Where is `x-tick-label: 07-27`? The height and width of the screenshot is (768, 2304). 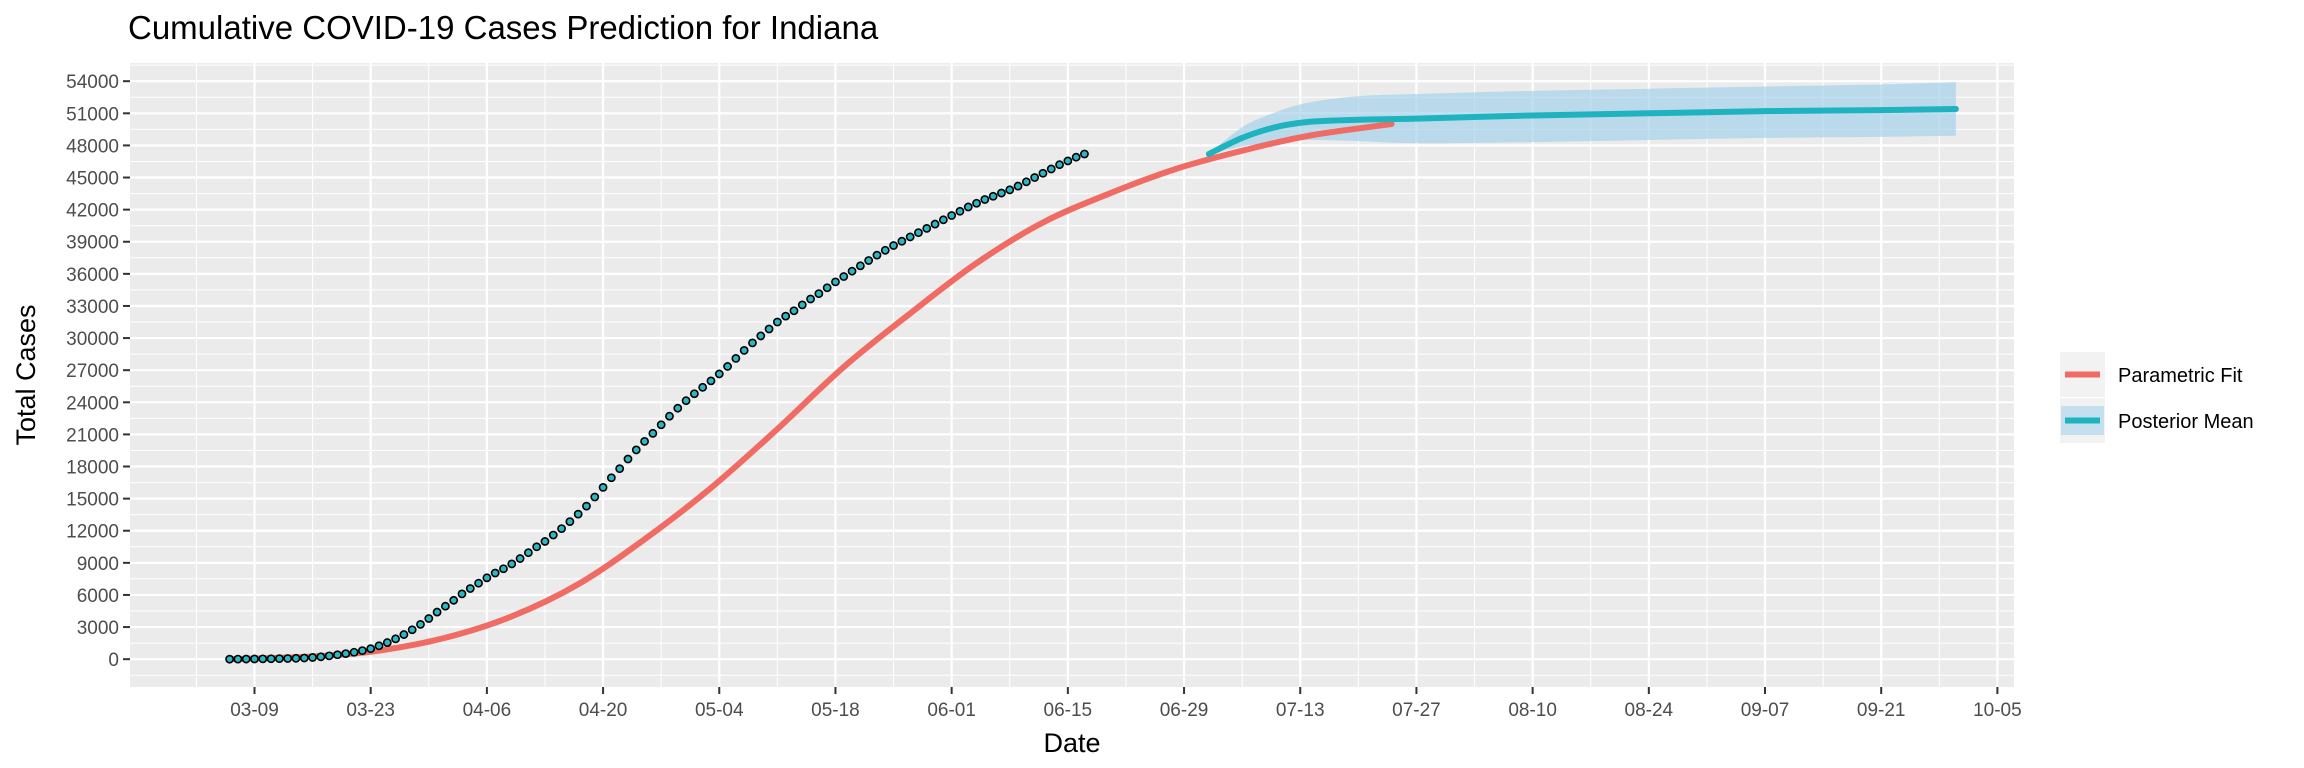 x-tick-label: 07-27 is located at coordinates (1416, 710).